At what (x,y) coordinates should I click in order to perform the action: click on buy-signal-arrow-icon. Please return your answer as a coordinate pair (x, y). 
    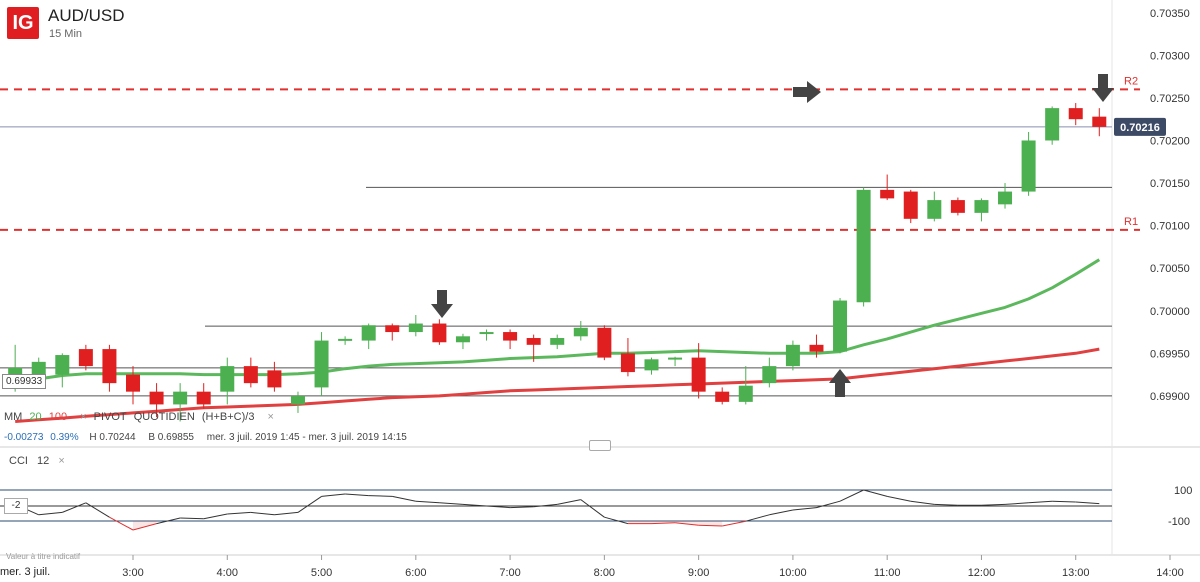
    Looking at the image, I should click on (840, 383).